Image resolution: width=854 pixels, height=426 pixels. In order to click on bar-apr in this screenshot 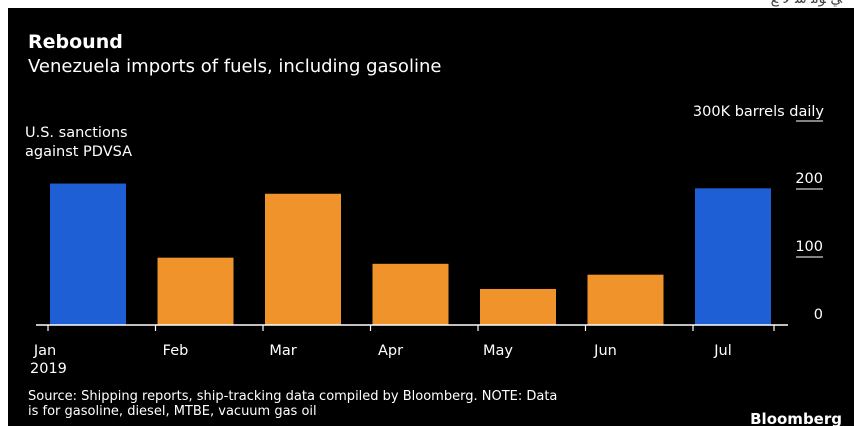, I will do `click(410, 294)`.